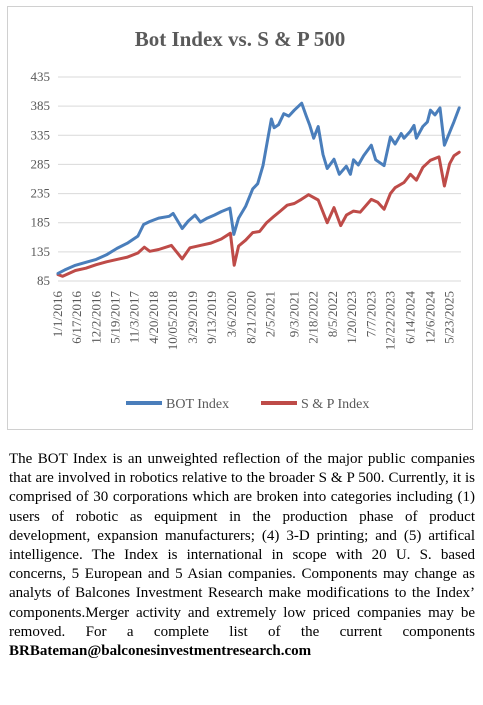  What do you see at coordinates (294, 314) in the screenshot?
I see `x-tick-label: 9/3/2021` at bounding box center [294, 314].